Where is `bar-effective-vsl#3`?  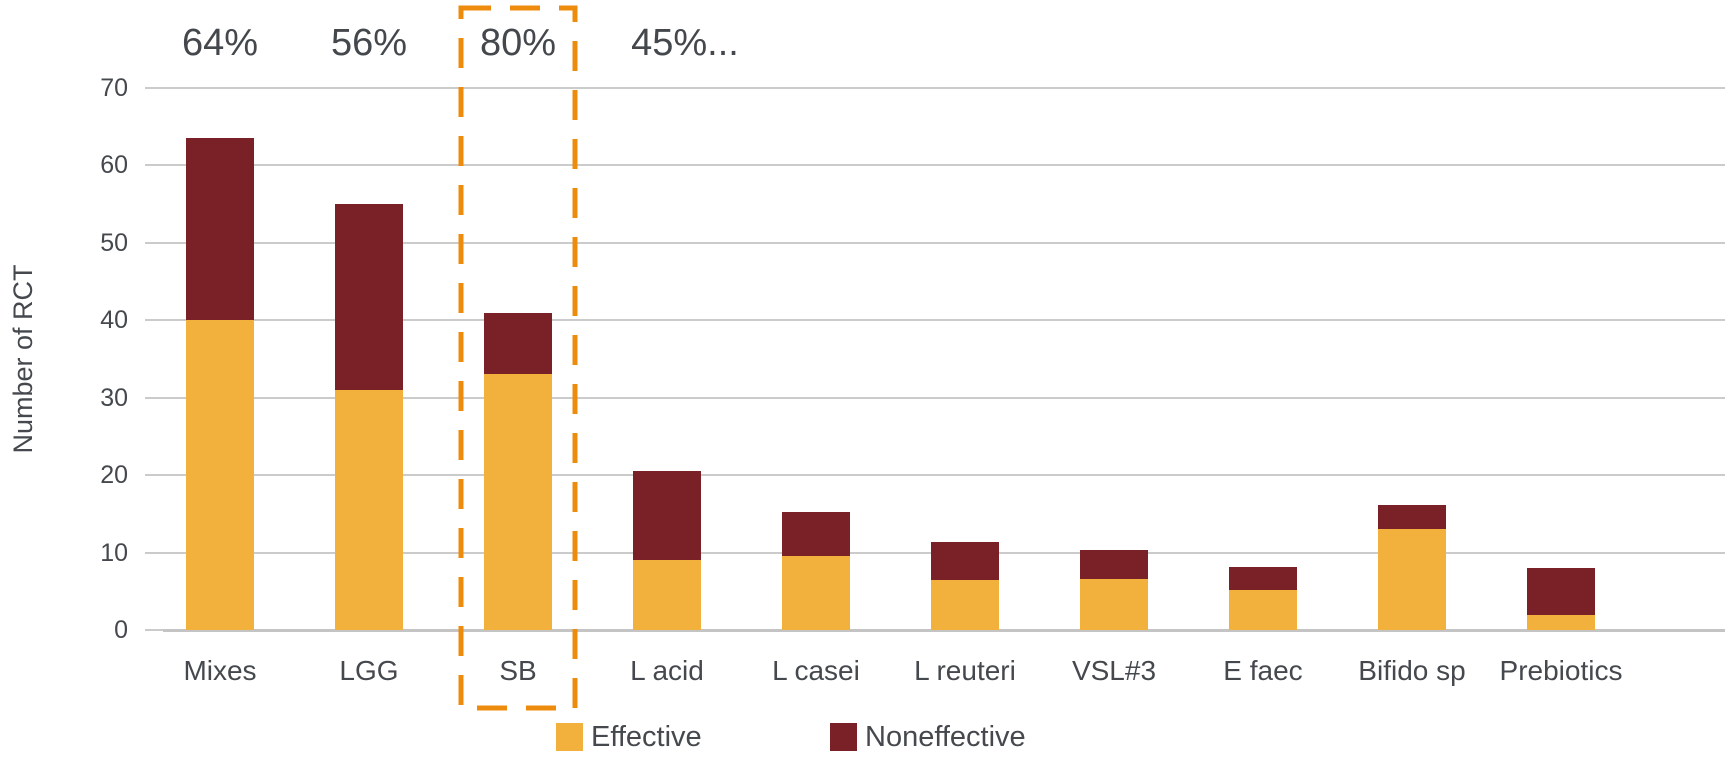
bar-effective-vsl#3 is located at coordinates (1114, 604).